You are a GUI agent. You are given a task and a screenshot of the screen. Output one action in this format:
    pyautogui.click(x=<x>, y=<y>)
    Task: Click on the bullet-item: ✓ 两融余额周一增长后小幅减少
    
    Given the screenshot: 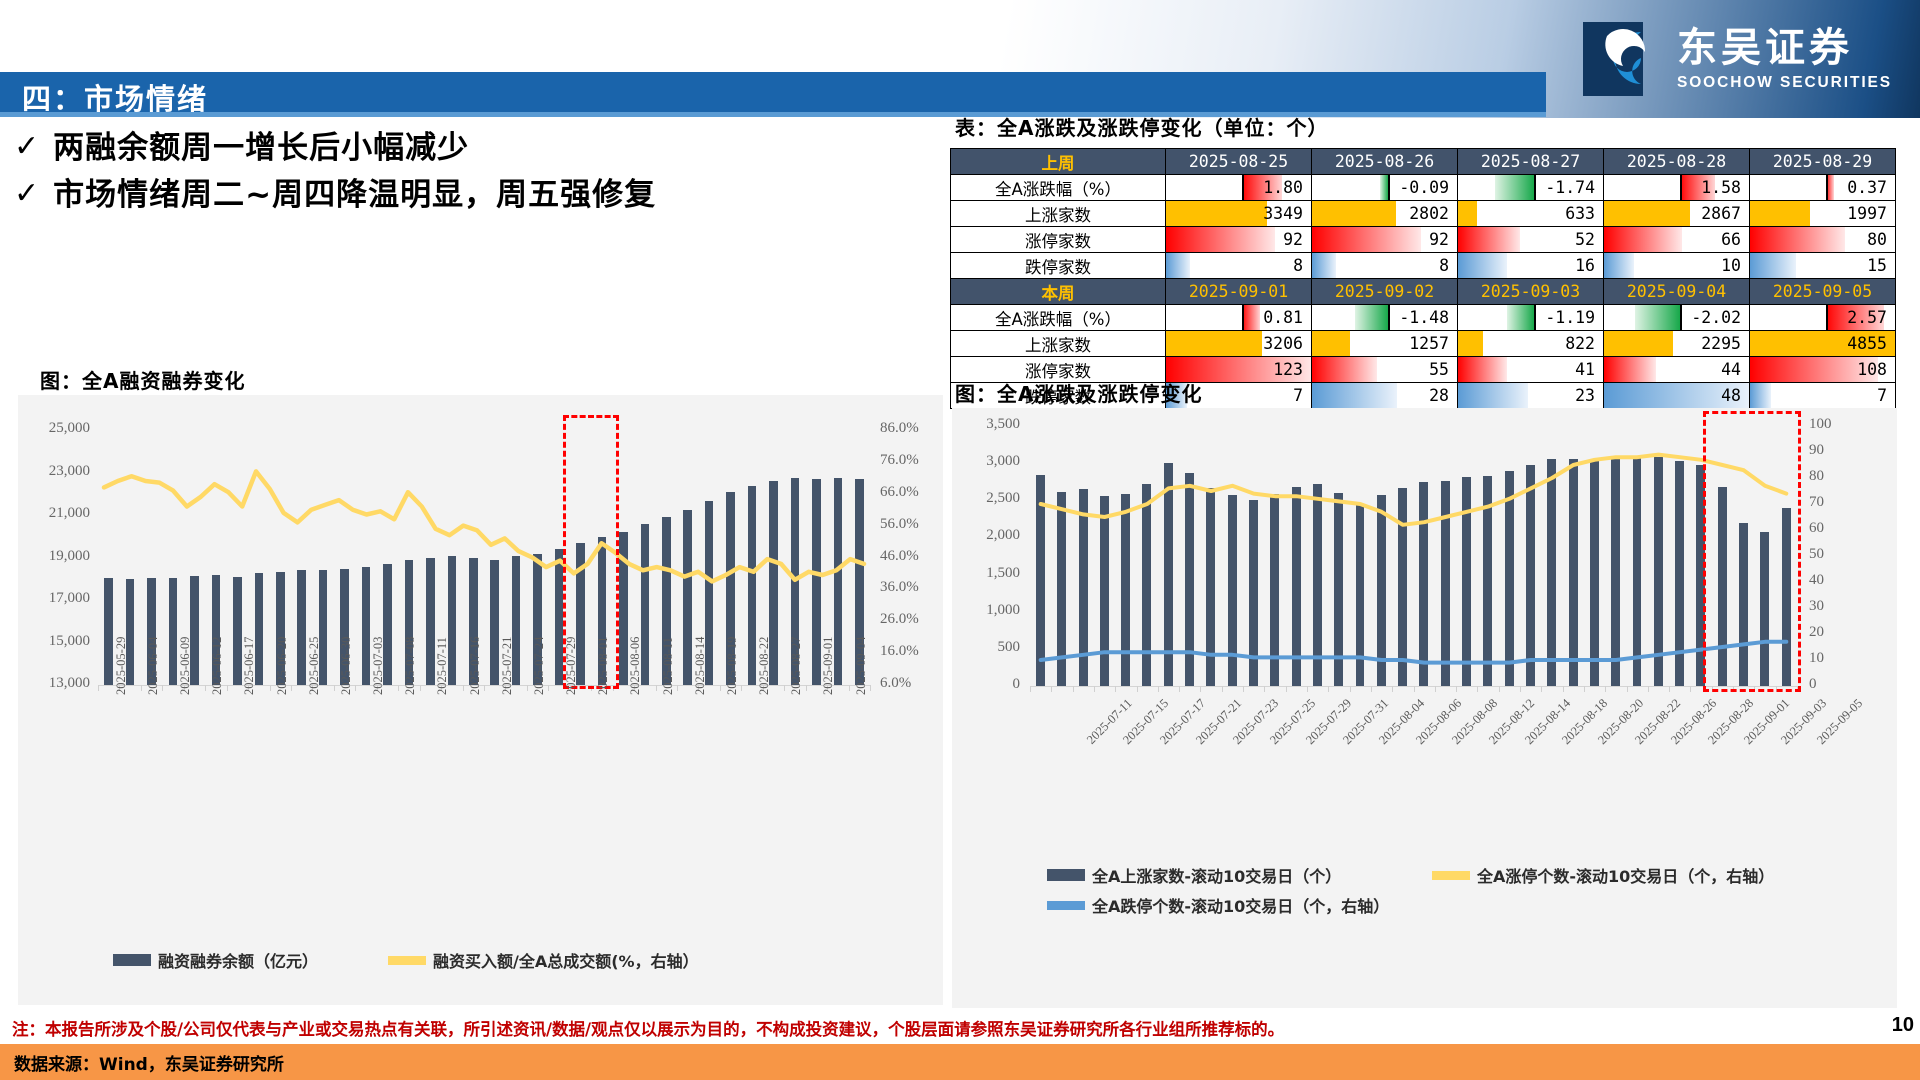 What is the action you would take?
    pyautogui.click(x=464, y=148)
    